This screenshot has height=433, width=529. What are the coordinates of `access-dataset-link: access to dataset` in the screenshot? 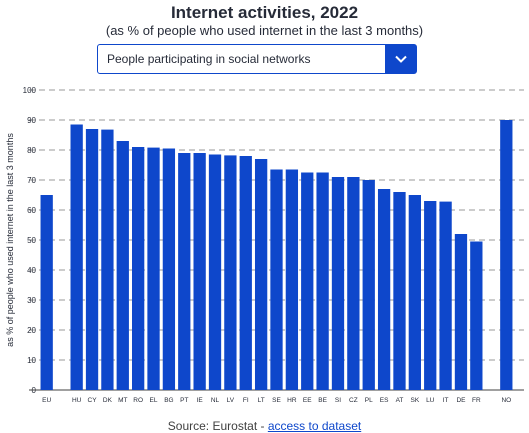 It's located at (314, 426).